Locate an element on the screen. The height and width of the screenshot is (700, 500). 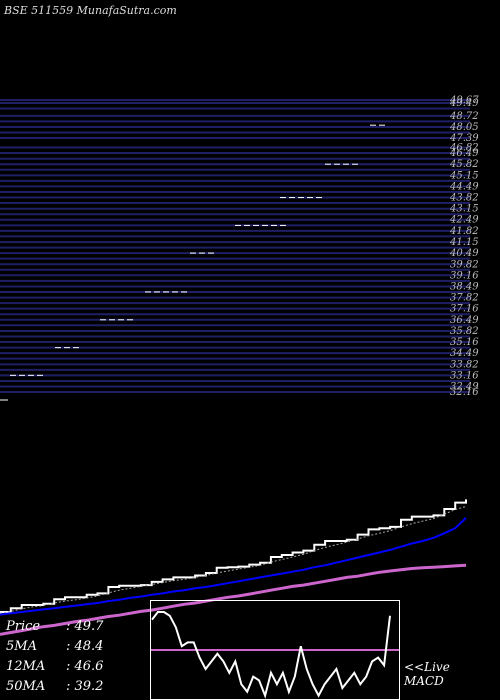
stat-12ma: 12MA: 46.6 is located at coordinates (55, 666).